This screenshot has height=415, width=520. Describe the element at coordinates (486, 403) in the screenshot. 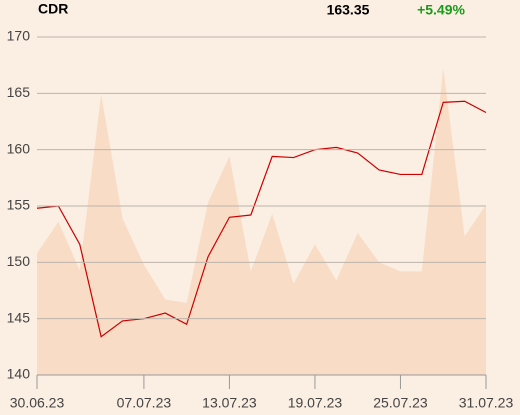

I see `x-tick-label: 31.07.23` at that location.